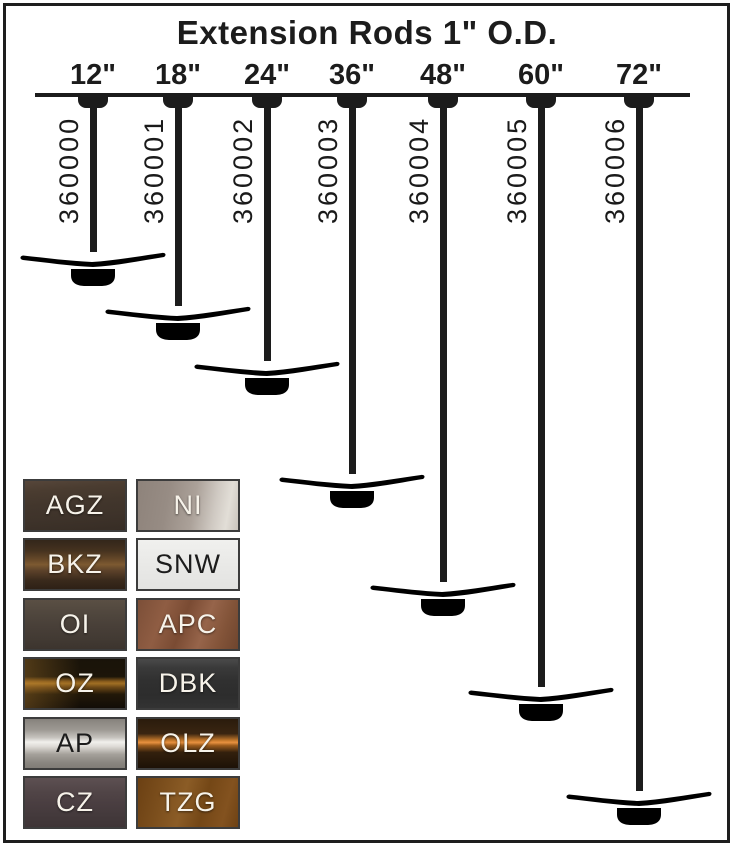 This screenshot has width=734, height=855. What do you see at coordinates (367, 32) in the screenshot?
I see `page-title: Extension Rods 1" O.D.` at bounding box center [367, 32].